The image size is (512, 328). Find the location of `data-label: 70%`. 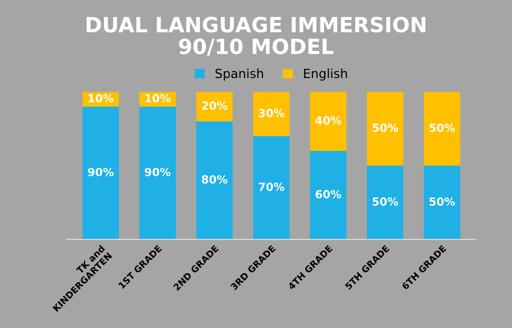

data-label: 70% is located at coordinates (271, 187).